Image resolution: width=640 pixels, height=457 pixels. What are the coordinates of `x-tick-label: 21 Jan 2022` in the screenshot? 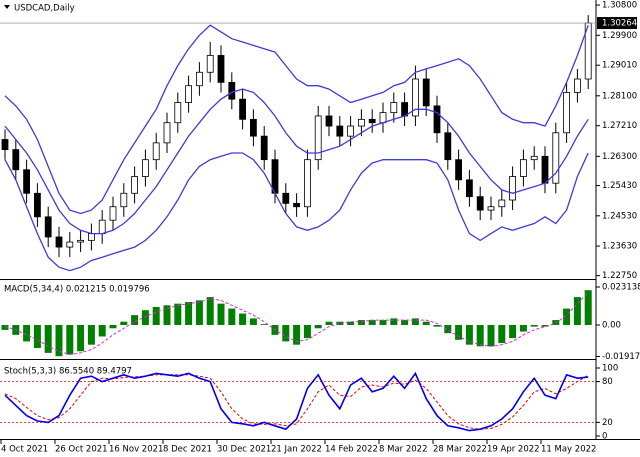 It's located at (296, 450).